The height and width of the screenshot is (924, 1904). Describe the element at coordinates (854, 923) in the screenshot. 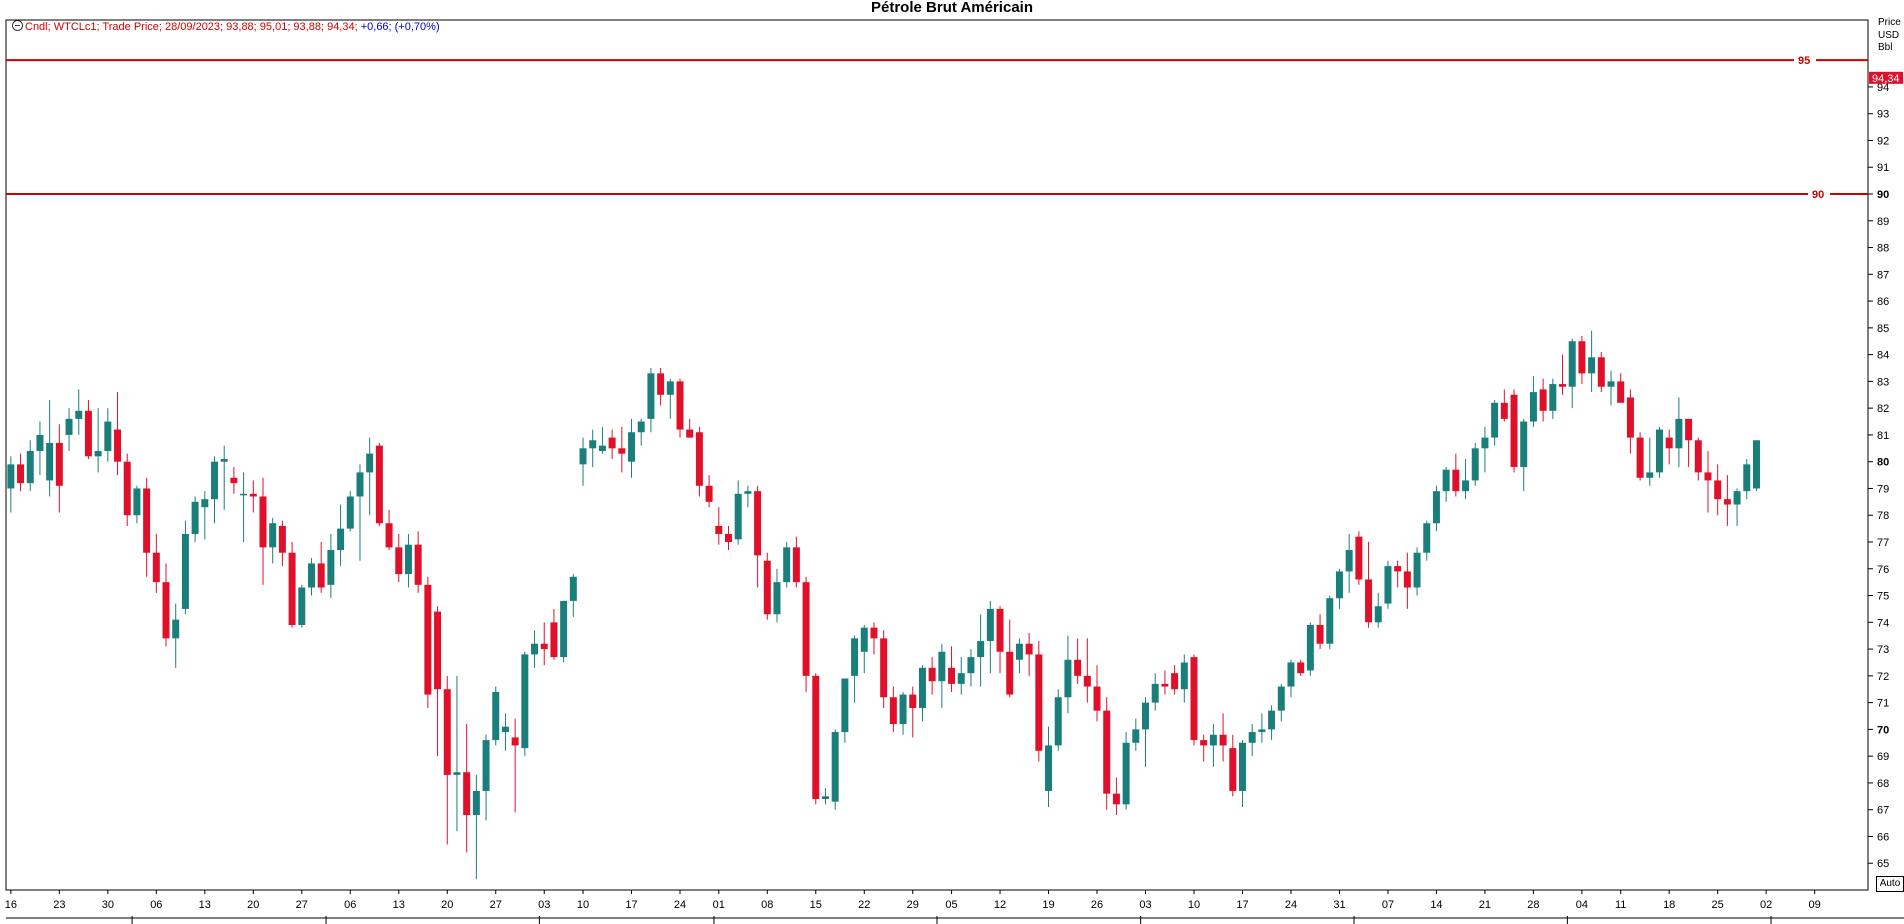

I see `month-label: mai 2023` at that location.